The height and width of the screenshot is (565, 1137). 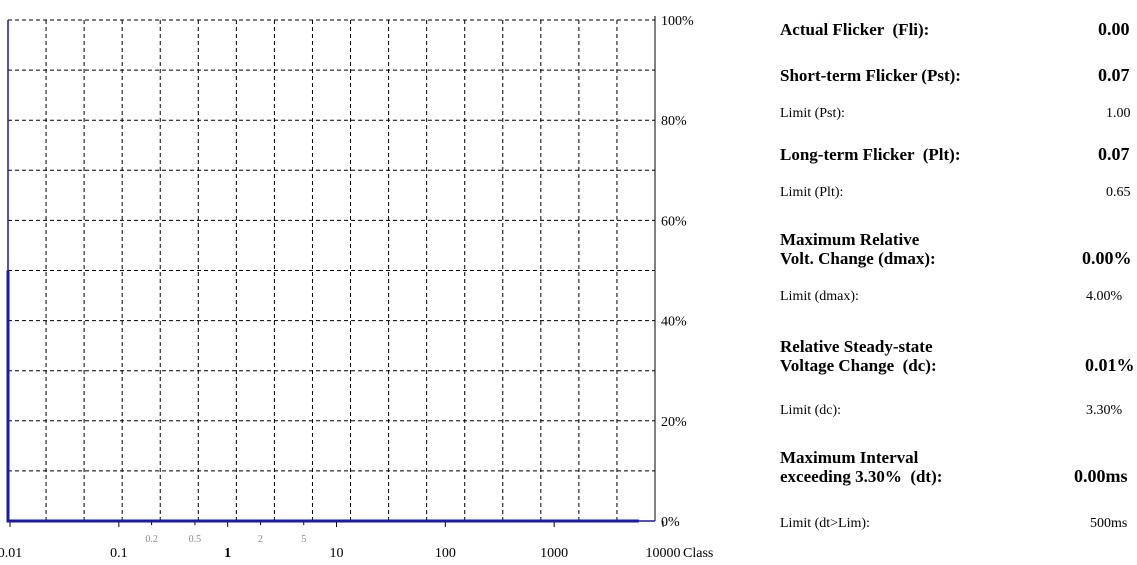 What do you see at coordinates (227, 553) in the screenshot?
I see `x-tick-label: 1` at bounding box center [227, 553].